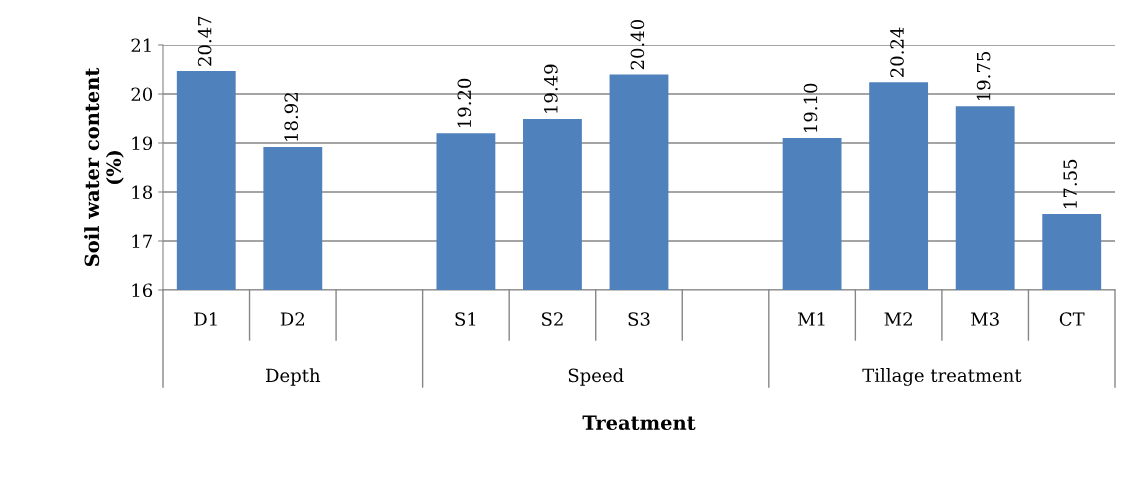 The height and width of the screenshot is (479, 1143). What do you see at coordinates (205, 319) in the screenshot?
I see `x-tick-label: D1` at bounding box center [205, 319].